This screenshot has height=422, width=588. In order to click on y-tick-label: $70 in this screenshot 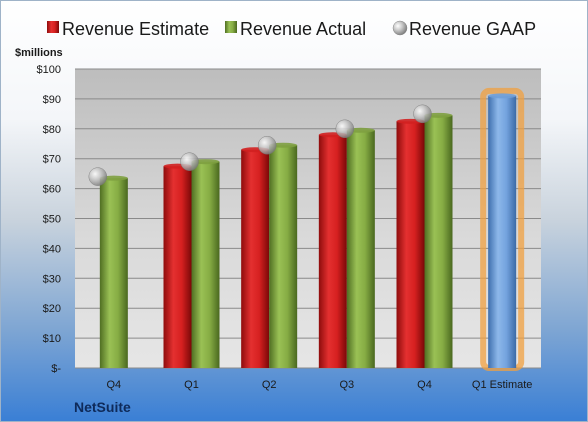, I will do `click(52, 160)`.